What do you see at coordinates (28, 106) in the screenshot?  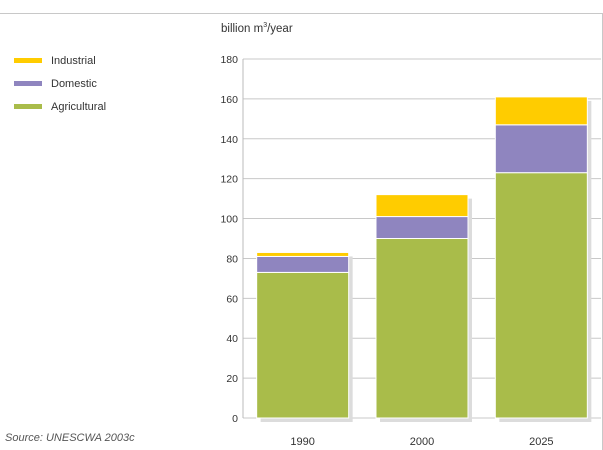 I see `legend-swatch-agricultural` at bounding box center [28, 106].